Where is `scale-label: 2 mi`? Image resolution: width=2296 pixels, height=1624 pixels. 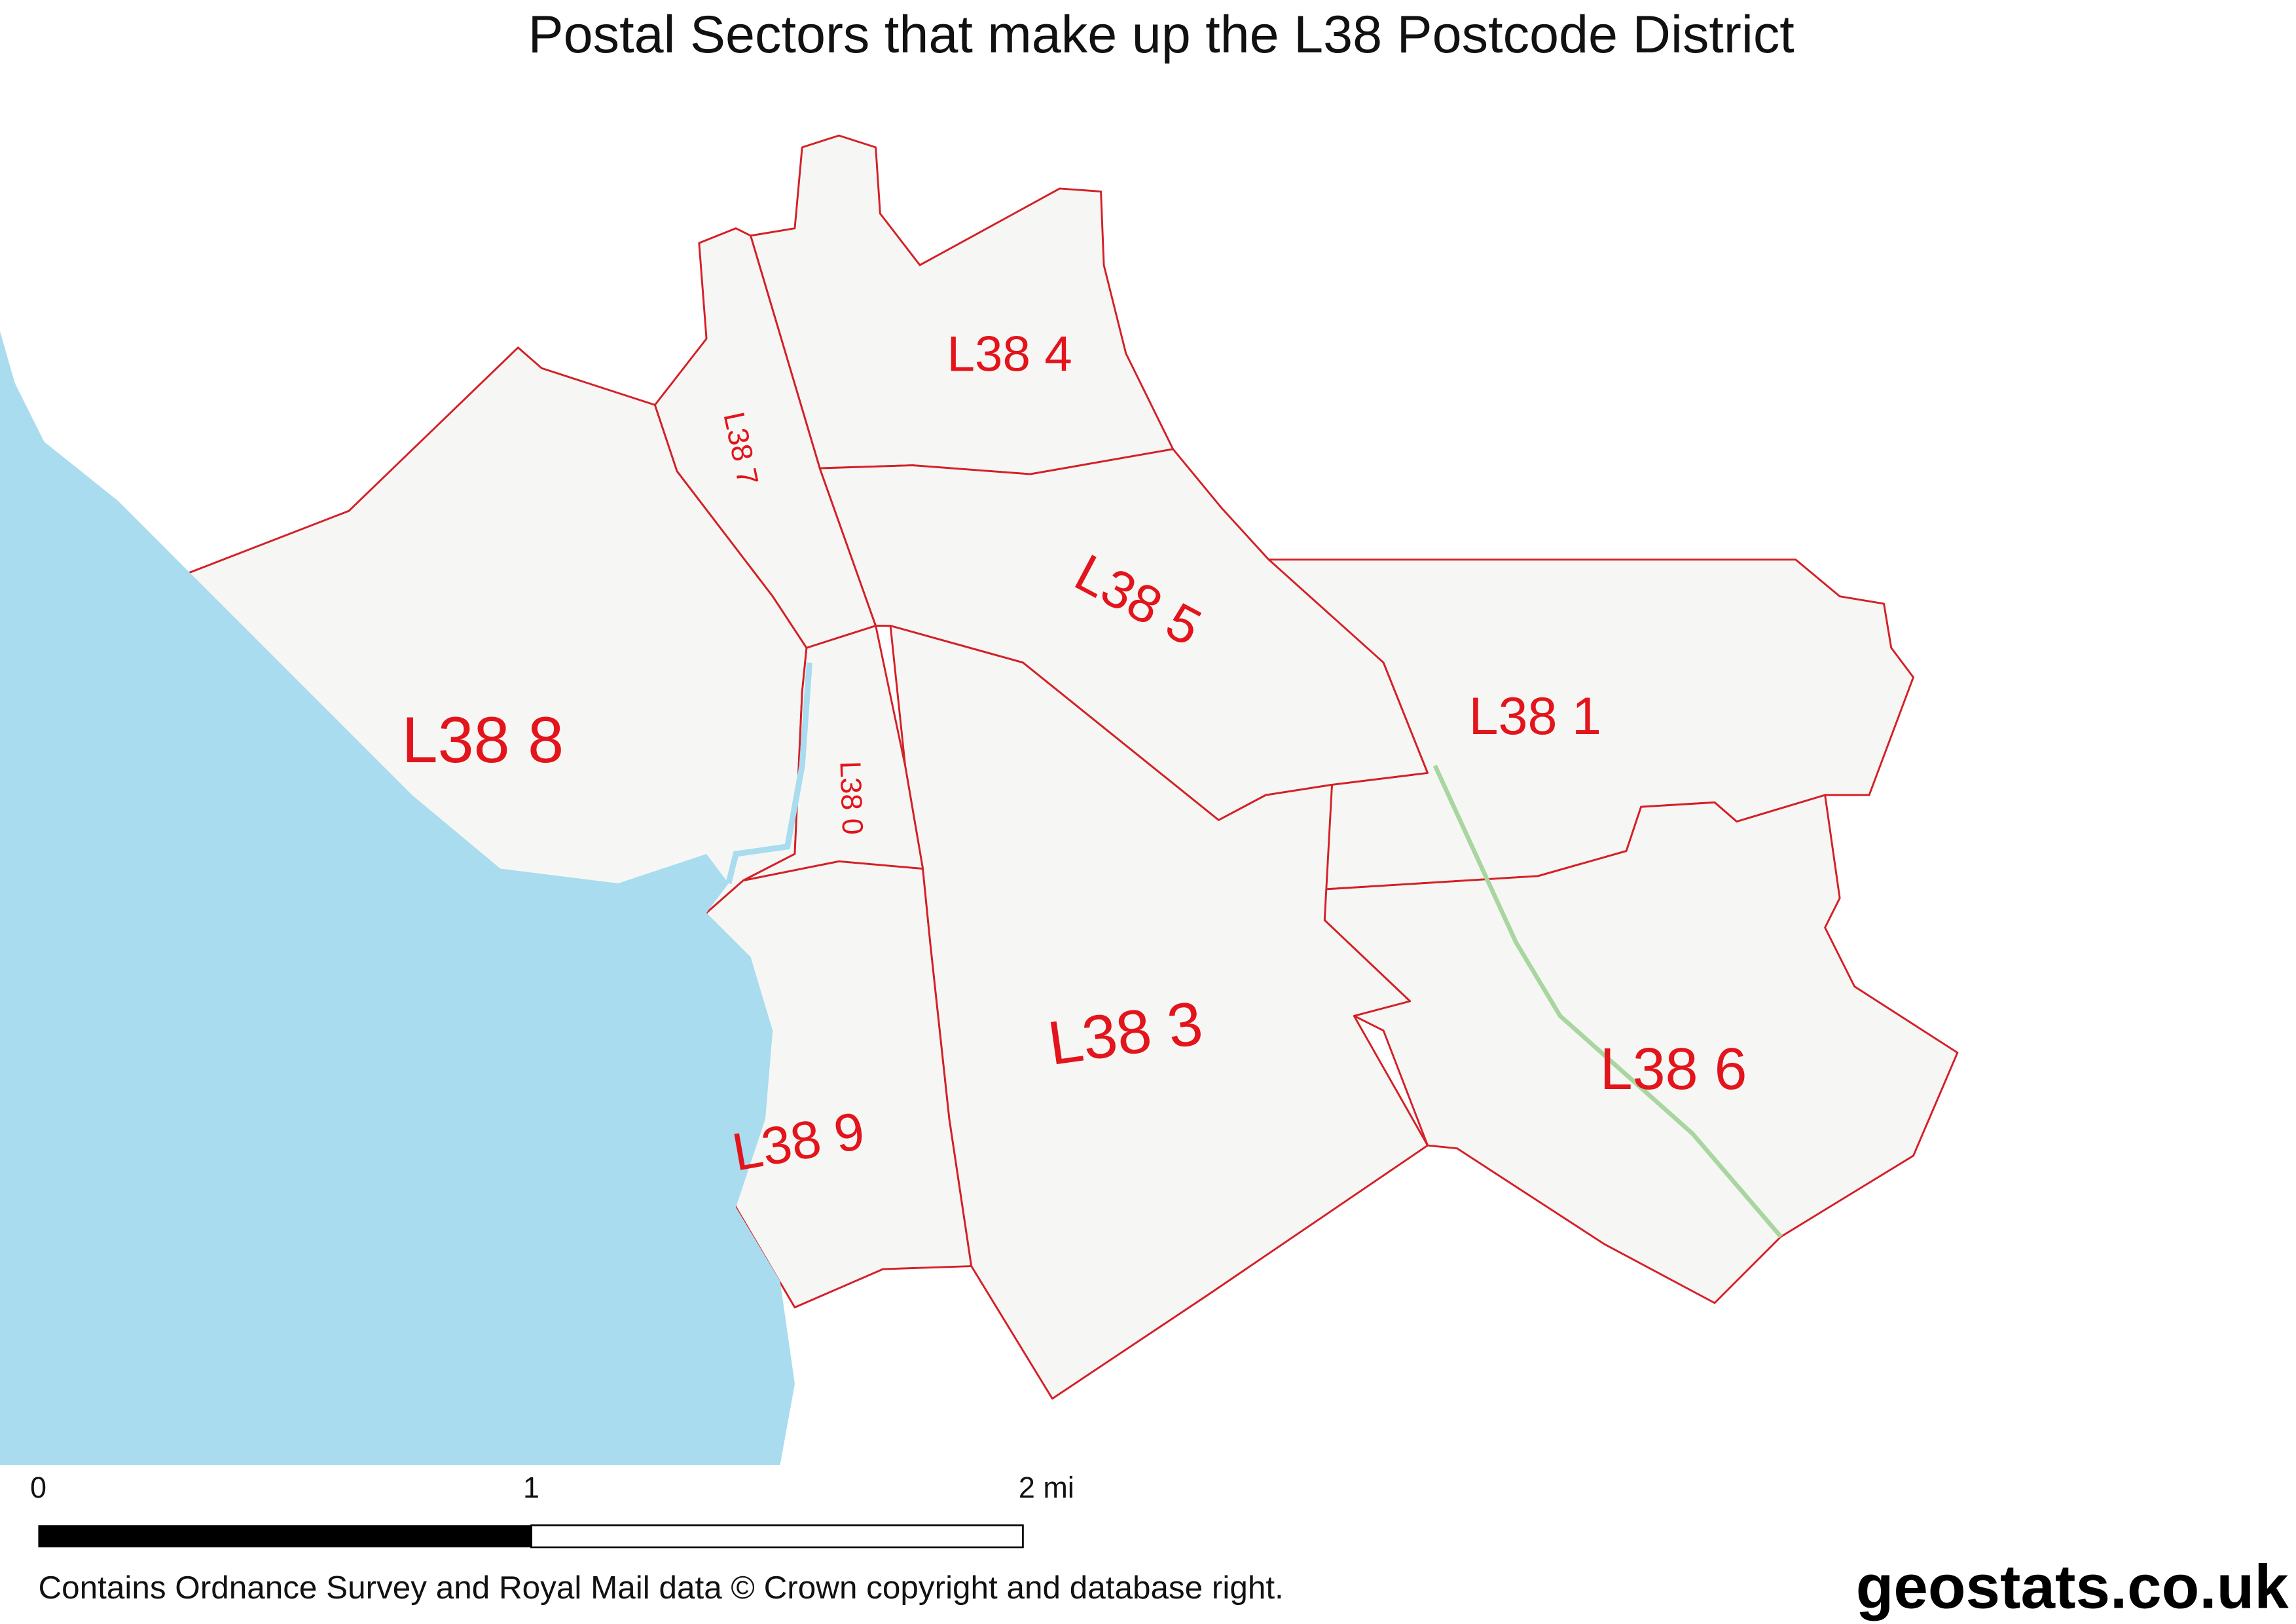 scale-label: 2 mi is located at coordinates (1046, 1487).